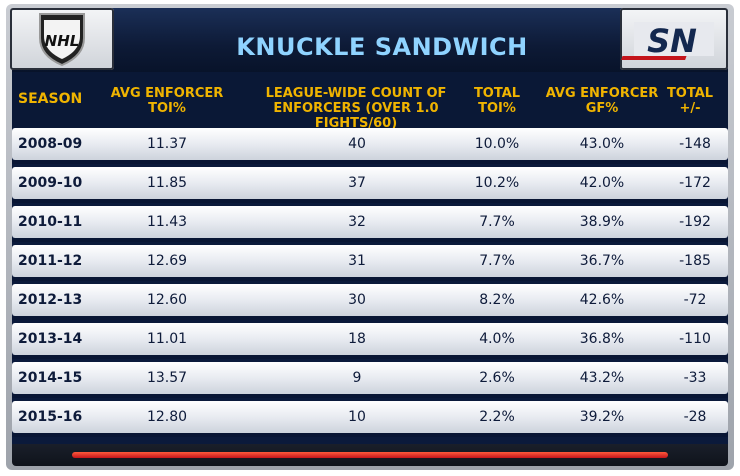 This screenshot has height=476, width=740. I want to click on header-avg-enforcer-toi: AVG ENFORCER TOI%, so click(167, 101).